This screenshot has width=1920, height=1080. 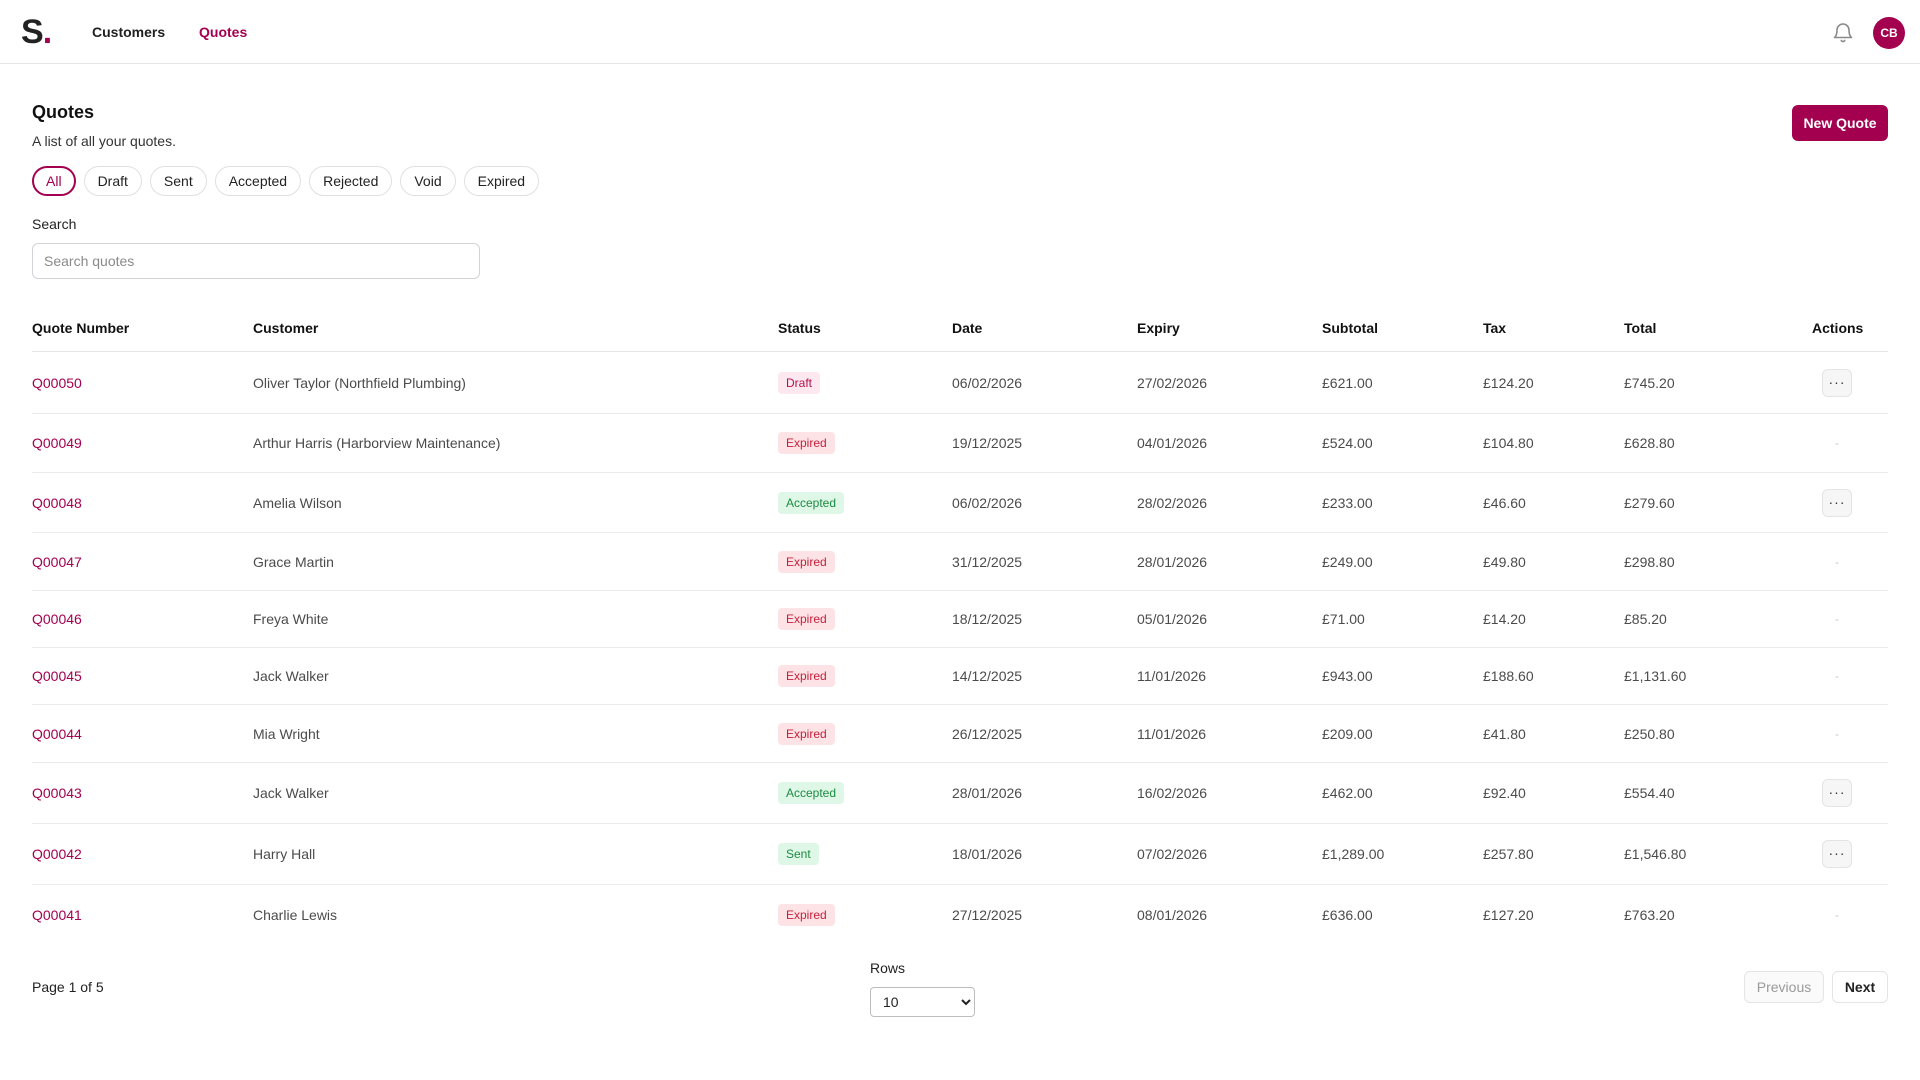 I want to click on customer-cell: Amelia Wilson, so click(x=297, y=502).